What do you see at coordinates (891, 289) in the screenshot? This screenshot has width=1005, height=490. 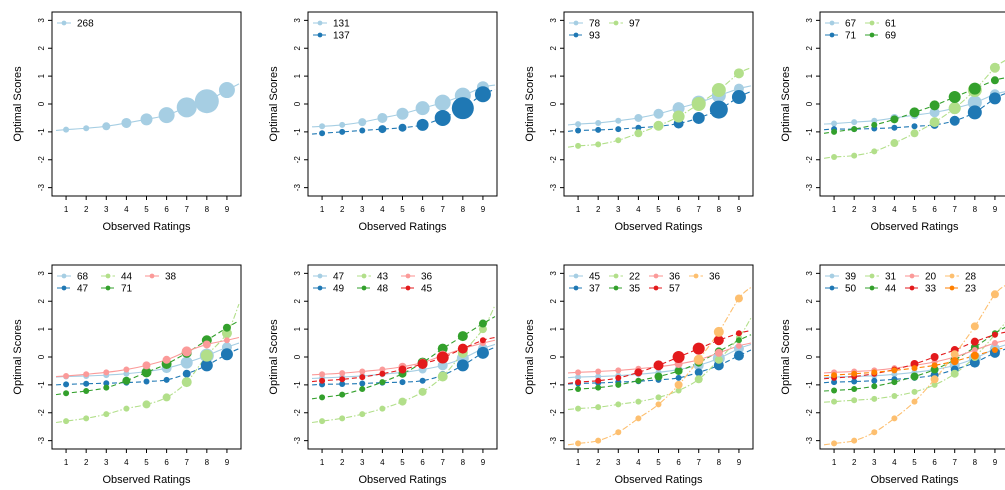 I see `legend-label: 44` at bounding box center [891, 289].